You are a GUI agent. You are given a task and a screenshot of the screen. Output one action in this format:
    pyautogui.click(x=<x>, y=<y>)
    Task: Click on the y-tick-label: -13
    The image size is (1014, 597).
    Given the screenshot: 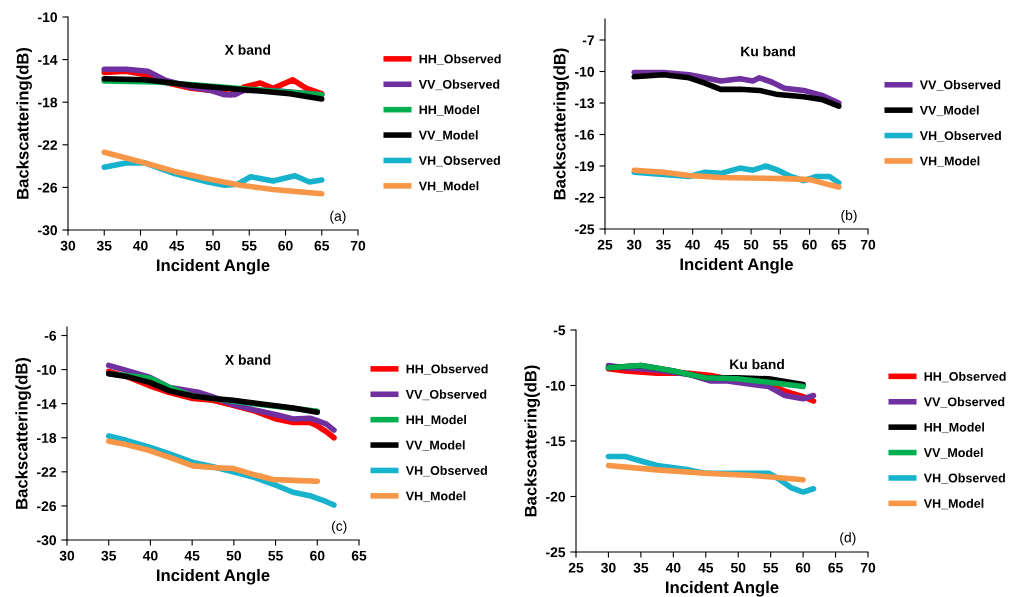 What is the action you would take?
    pyautogui.click(x=585, y=103)
    